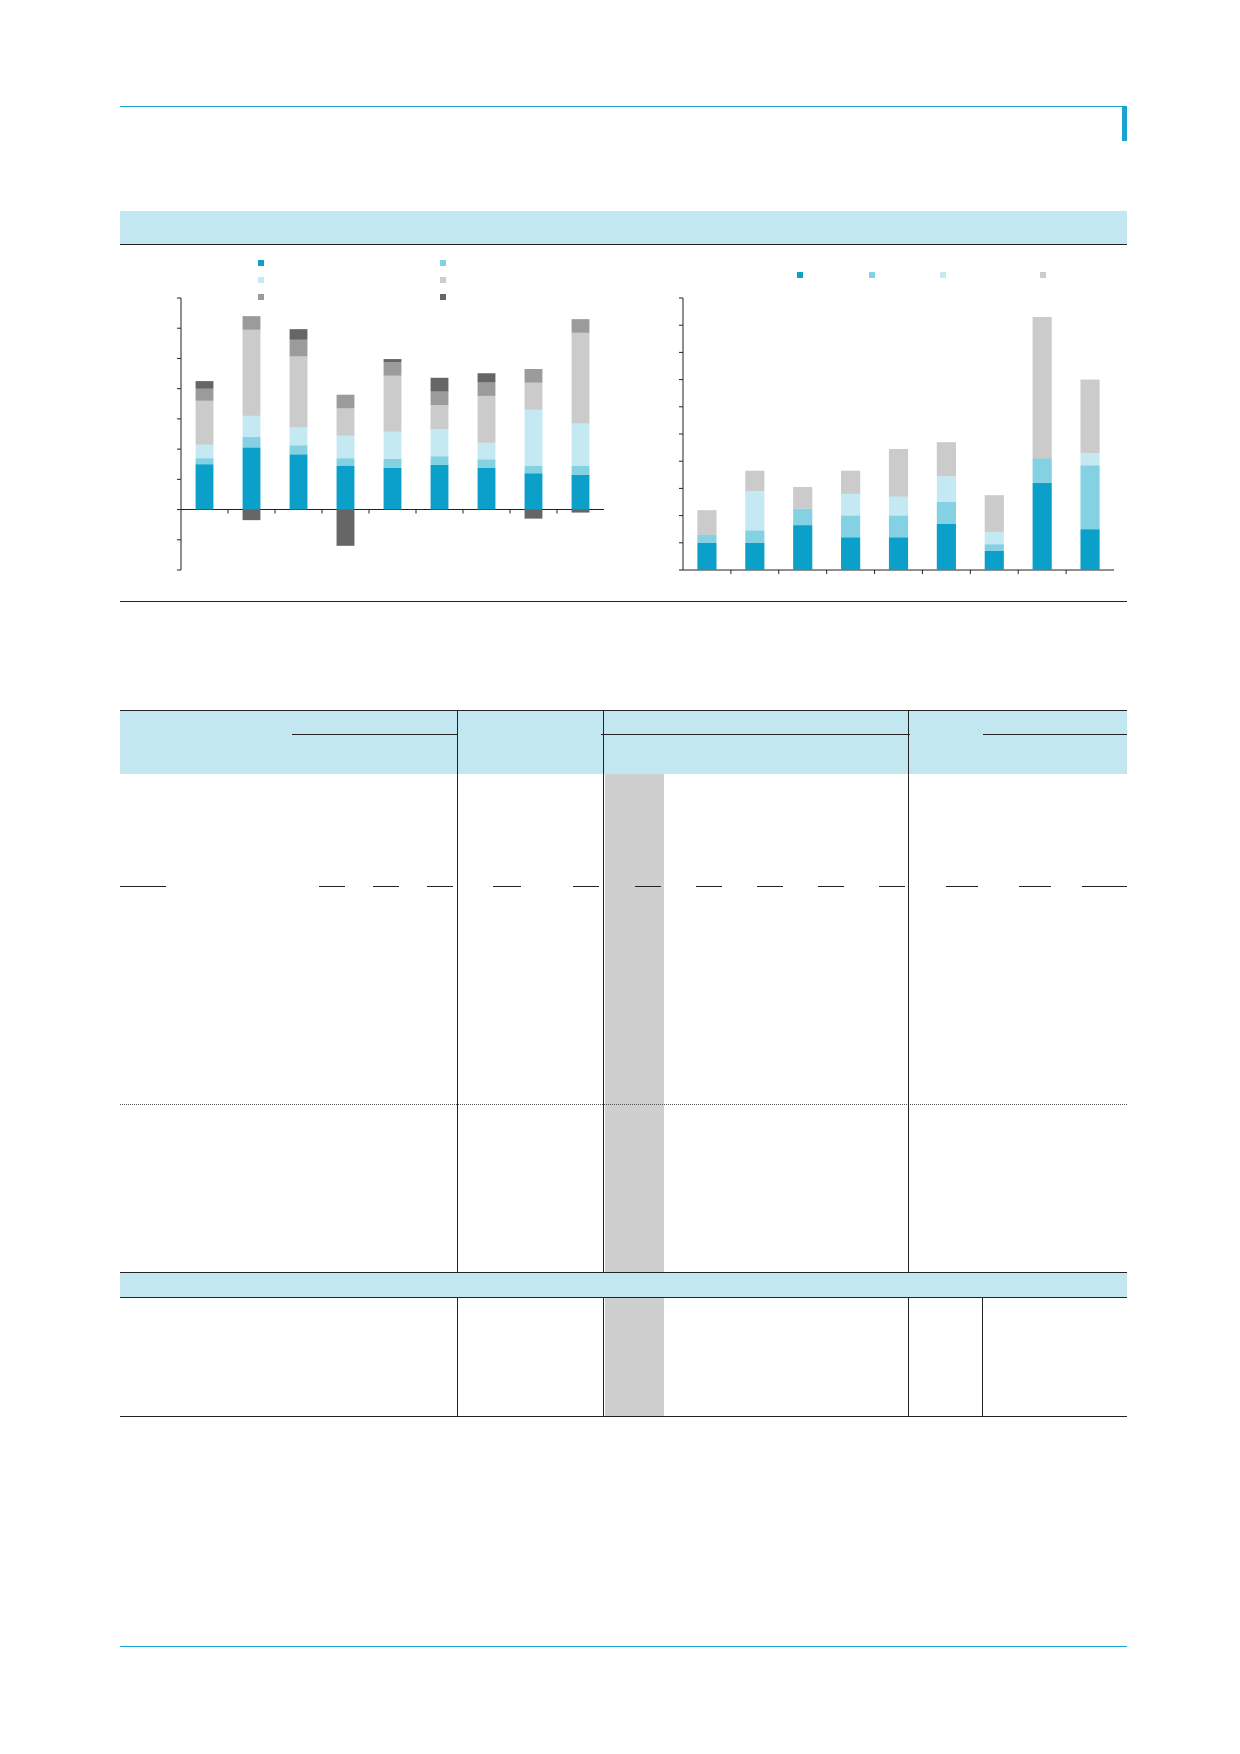 Image resolution: width=1240 pixels, height=1754 pixels. Describe the element at coordinates (623, 1104) in the screenshot. I see `table-section-divider` at that location.